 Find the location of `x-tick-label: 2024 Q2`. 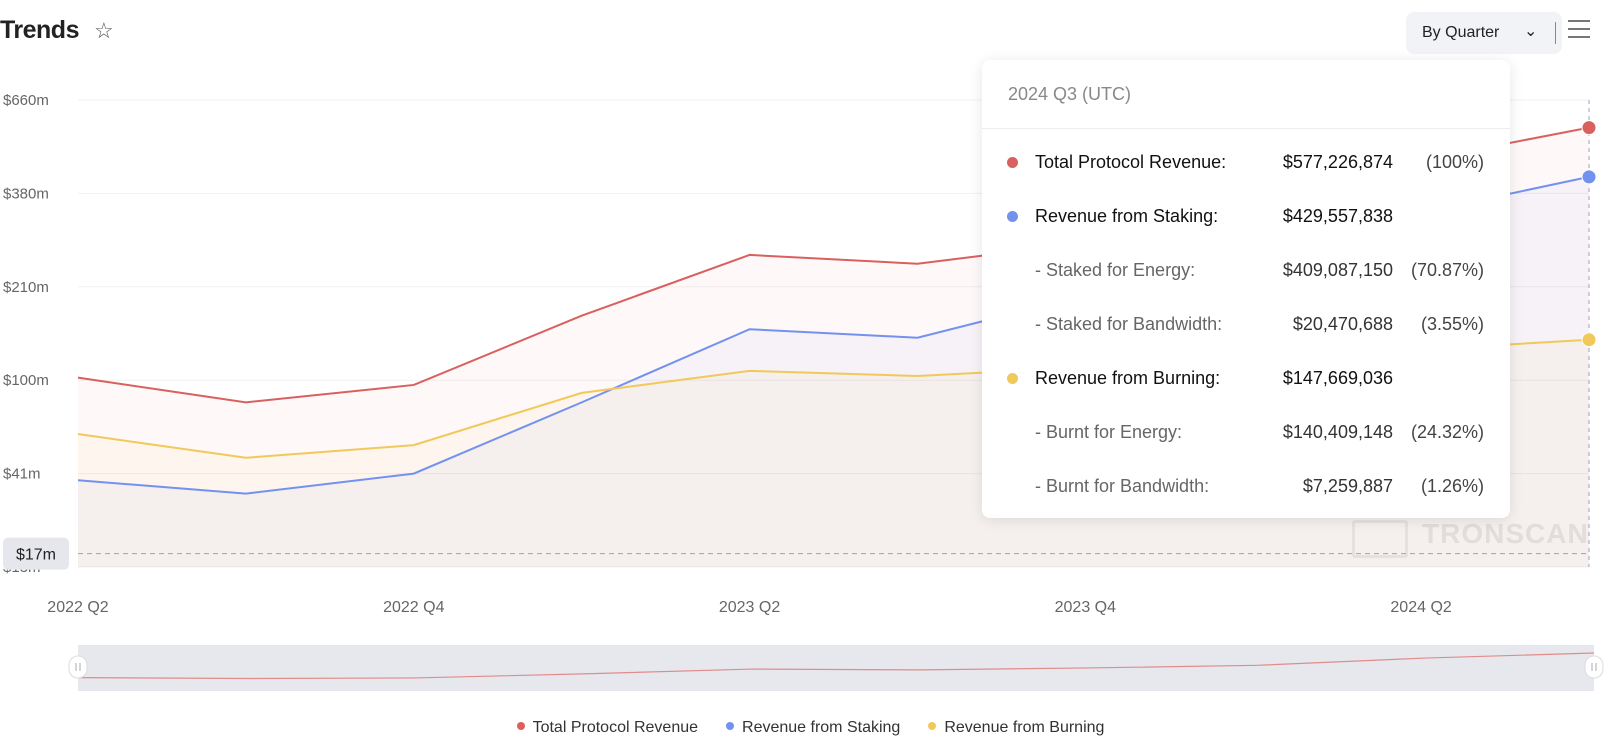

x-tick-label: 2024 Q2 is located at coordinates (1420, 607).